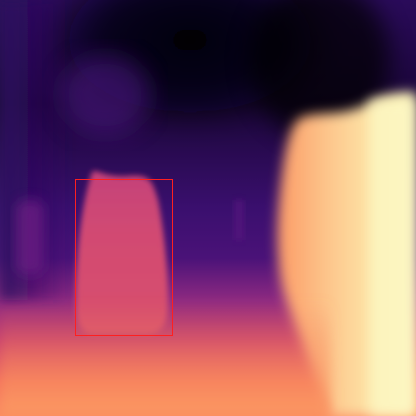  Describe the element at coordinates (239, 220) in the screenshot. I see `mid-post` at that location.